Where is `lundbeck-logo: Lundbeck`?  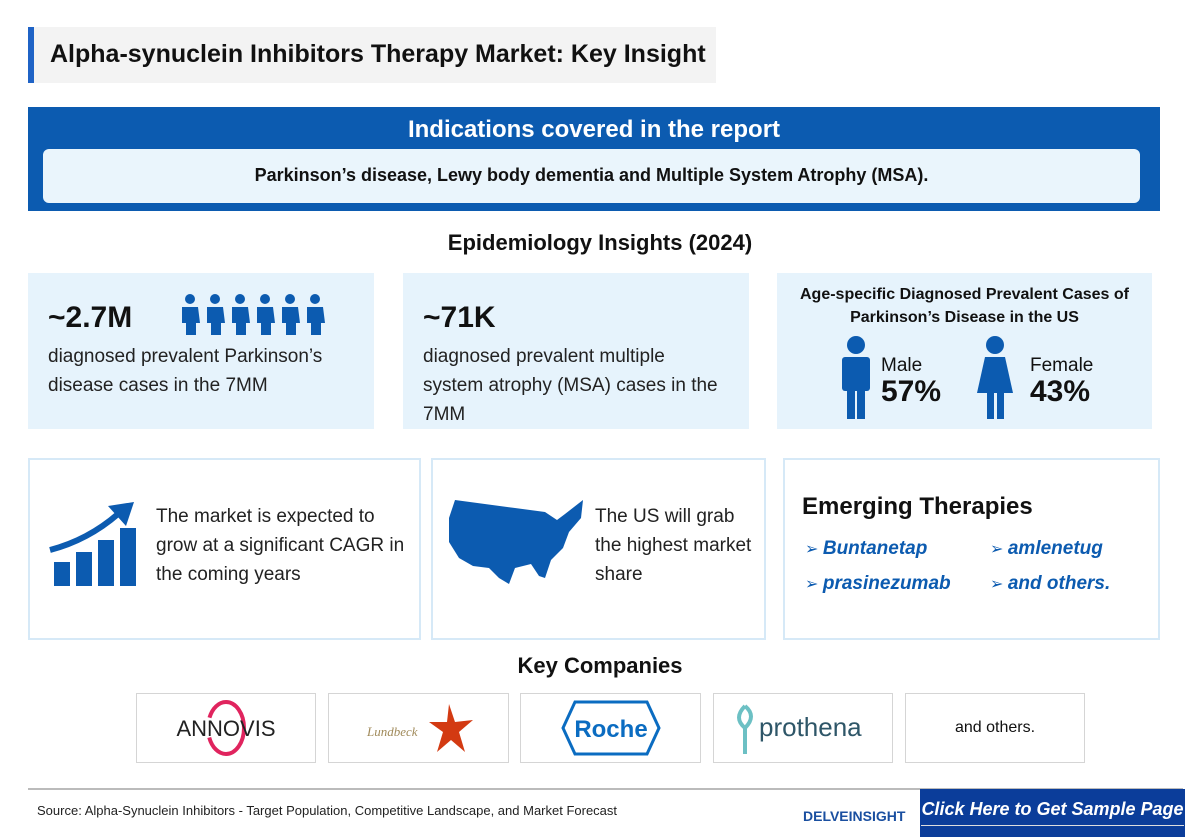
lundbeck-logo: Lundbeck is located at coordinates (418, 728).